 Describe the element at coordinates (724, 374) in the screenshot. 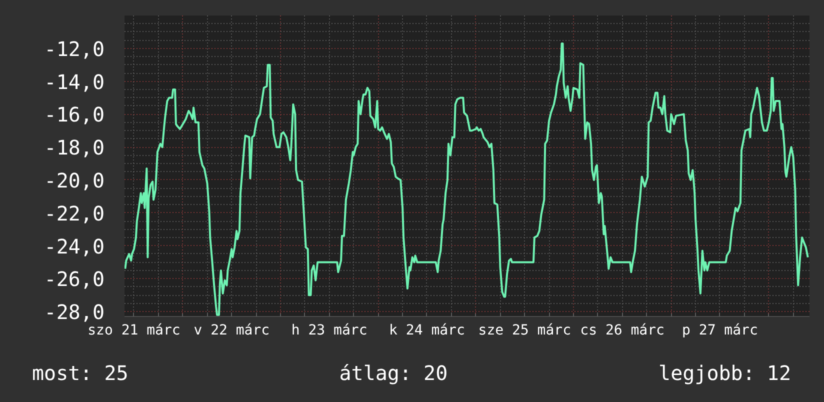

I see `text: legjobb: 12` at that location.